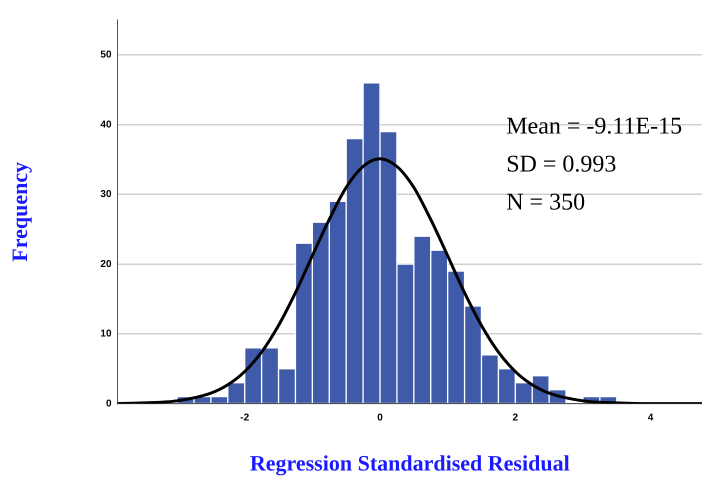  I want to click on y-tick-label: 0, so click(109, 404).